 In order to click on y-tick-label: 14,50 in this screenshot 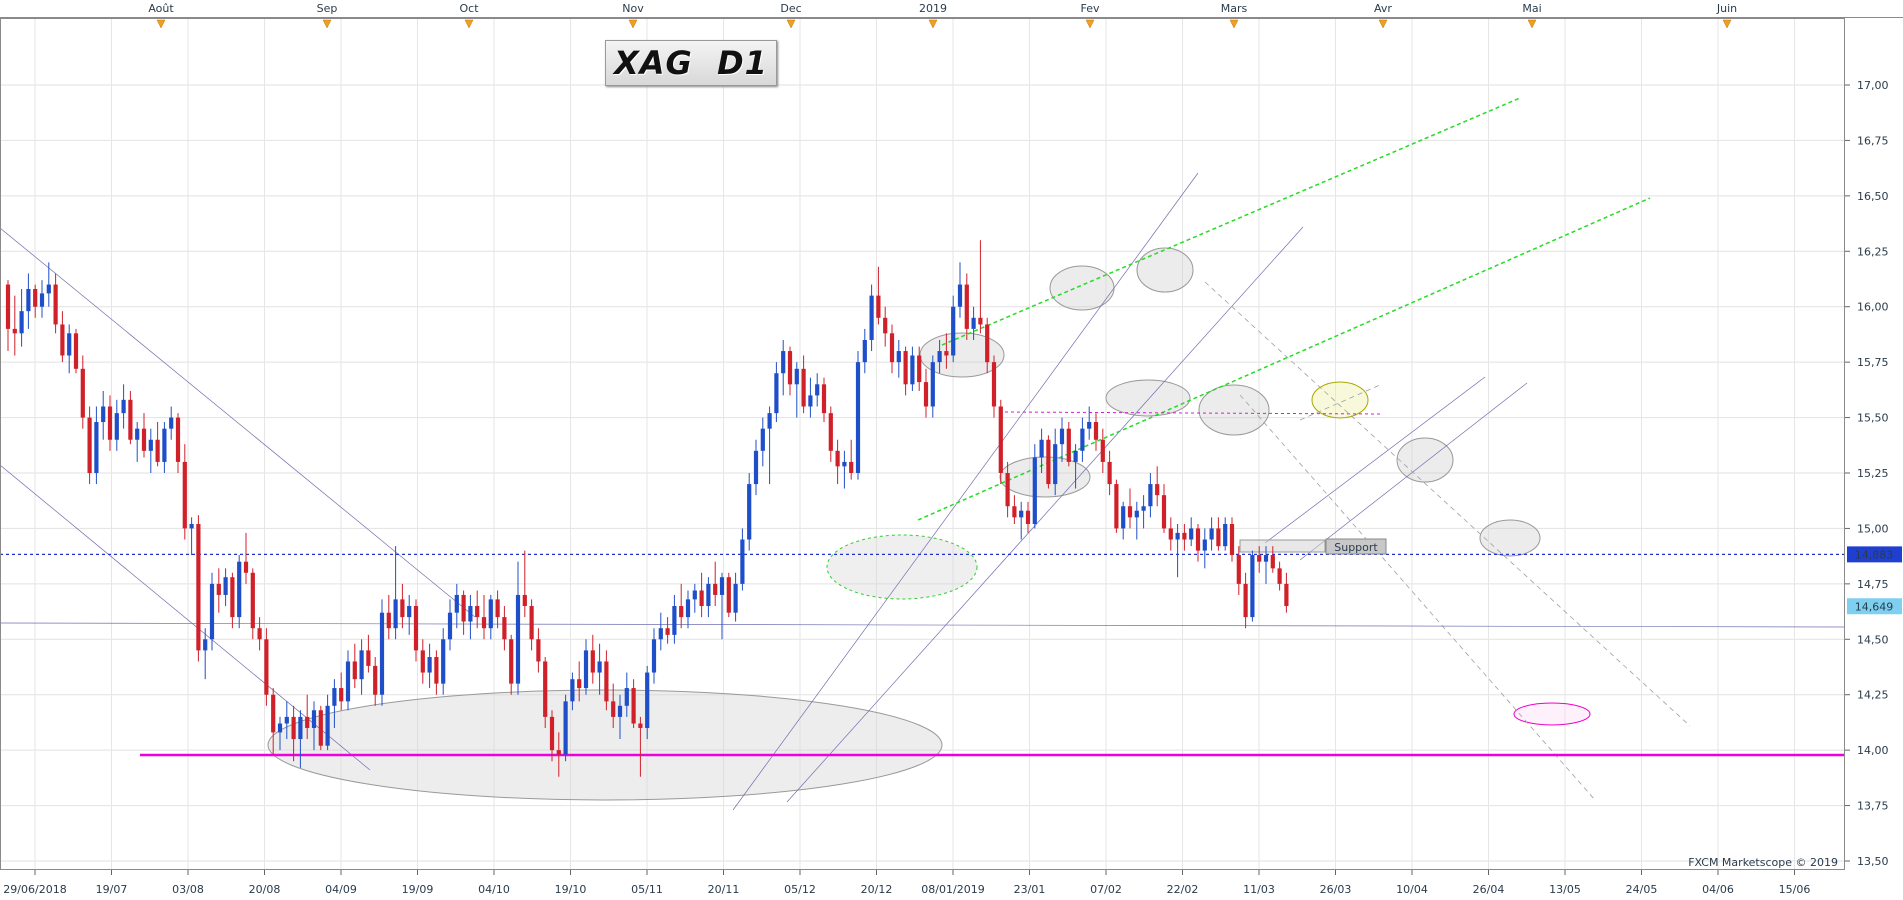, I will do `click(1873, 639)`.